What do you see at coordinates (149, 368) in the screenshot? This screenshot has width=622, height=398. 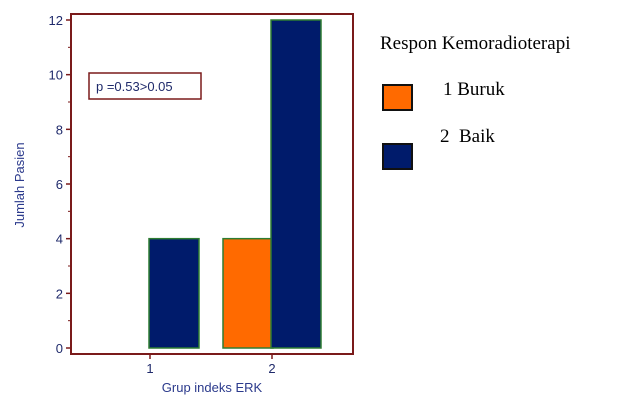 I see `x-tick-label: 1` at bounding box center [149, 368].